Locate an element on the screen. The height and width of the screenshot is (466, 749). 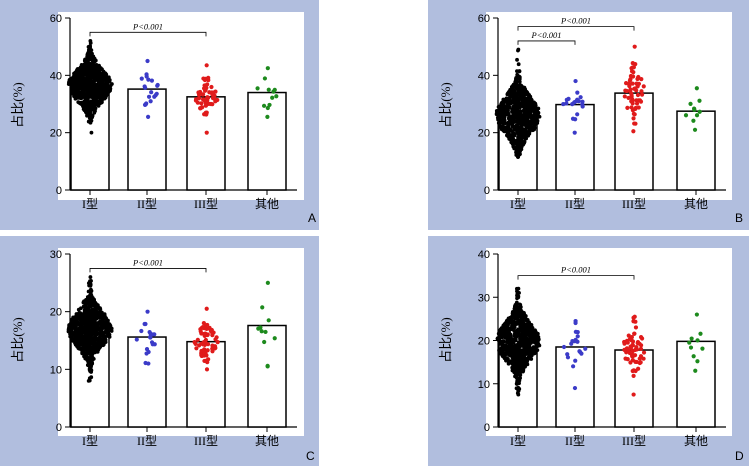
y-tick-label: 10 is located at coordinates (484, 385).